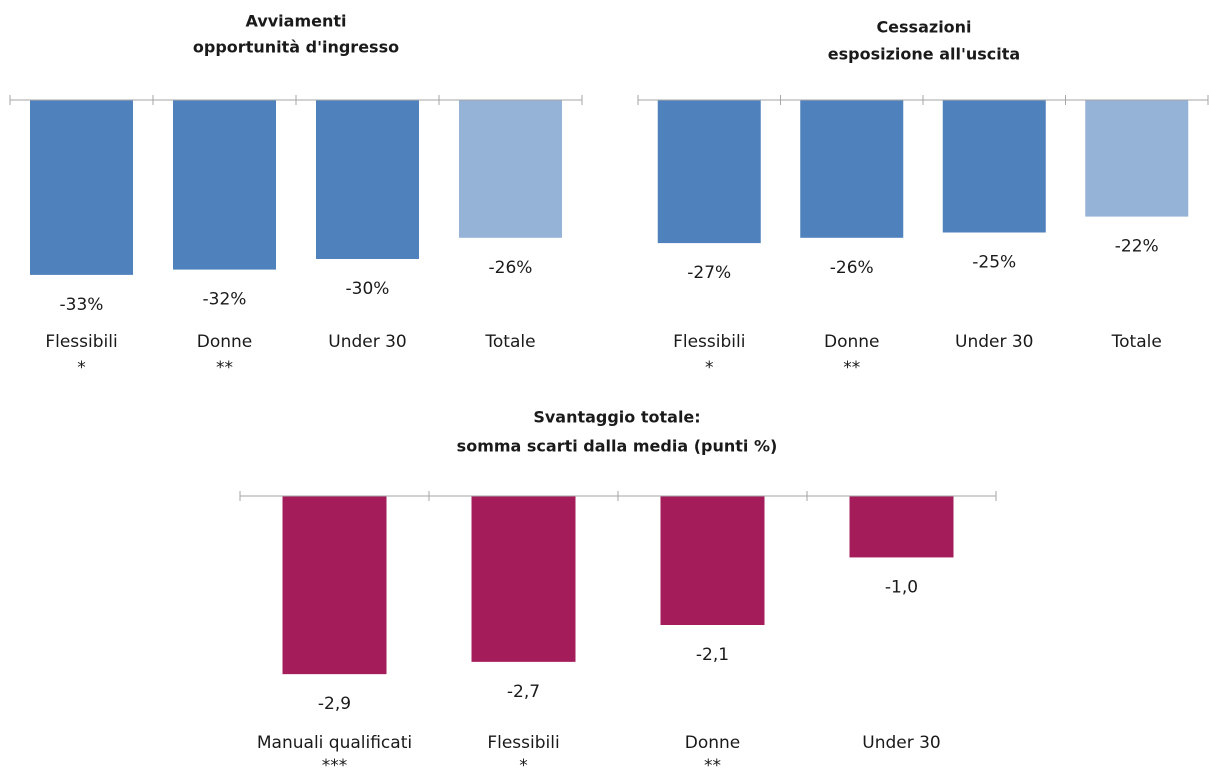 The image size is (1209, 772). What do you see at coordinates (368, 289) in the screenshot?
I see `value-label: -30%` at bounding box center [368, 289].